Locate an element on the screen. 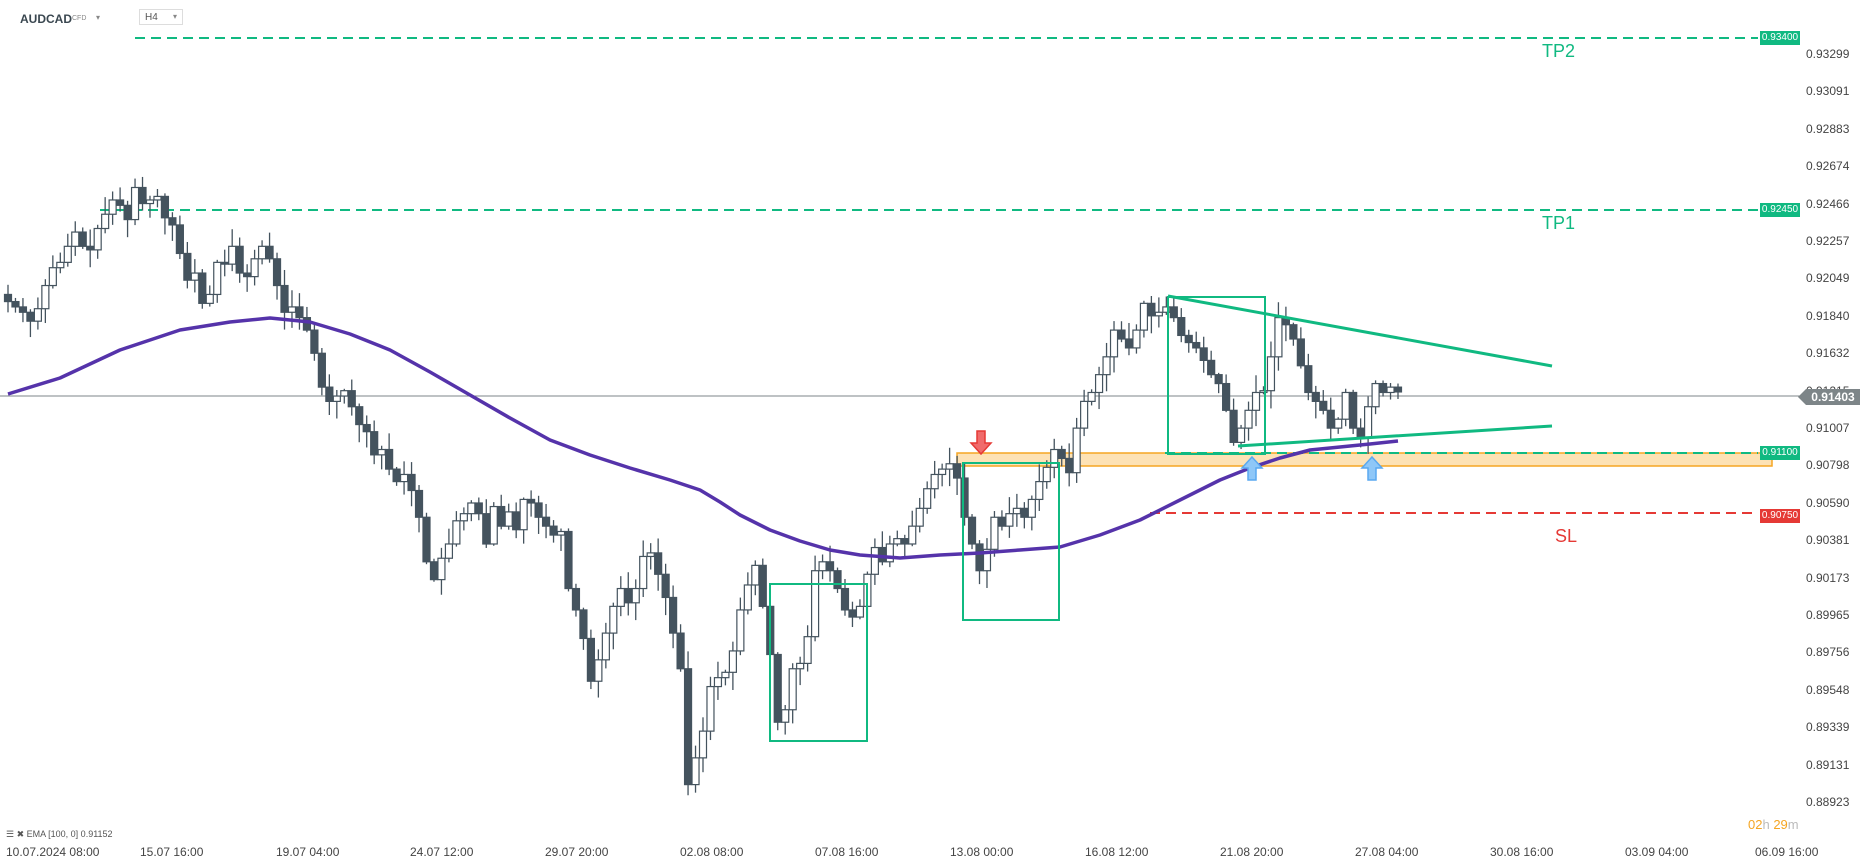  current-price-tag: 0.91403 is located at coordinates (1829, 397).